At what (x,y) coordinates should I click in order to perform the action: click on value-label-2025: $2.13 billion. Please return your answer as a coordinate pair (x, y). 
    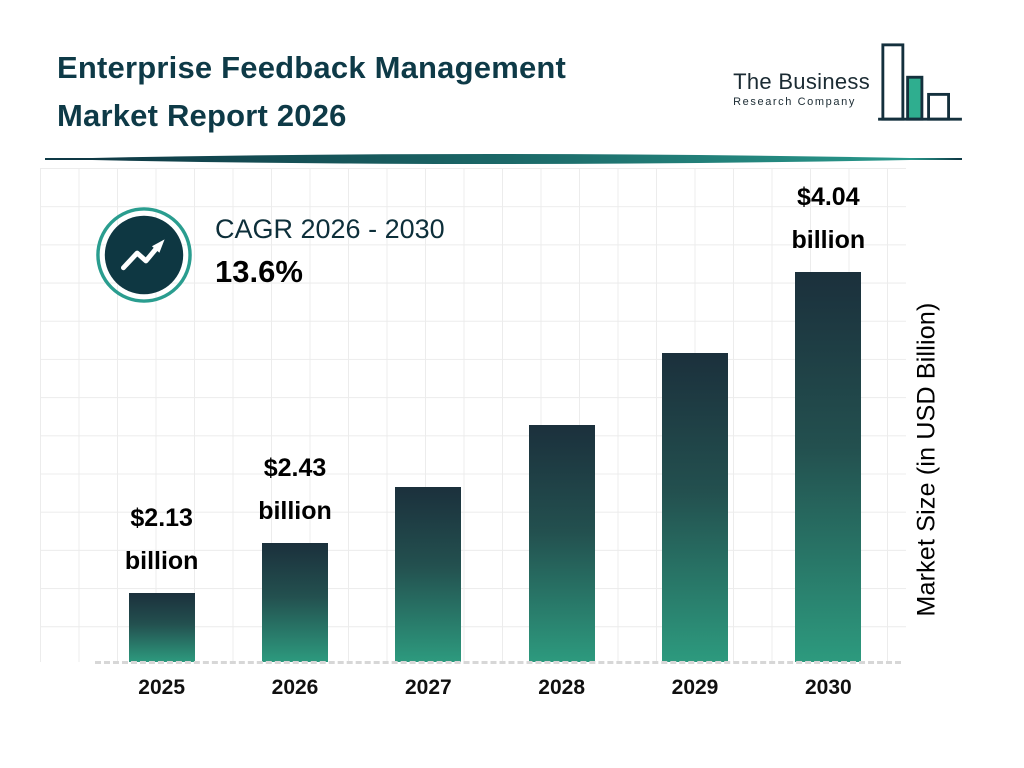
    Looking at the image, I should click on (161, 539).